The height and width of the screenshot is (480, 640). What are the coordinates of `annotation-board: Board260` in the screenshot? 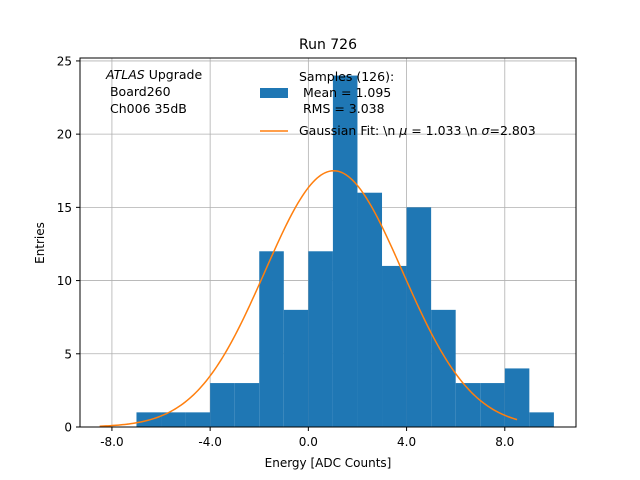 It's located at (138, 91).